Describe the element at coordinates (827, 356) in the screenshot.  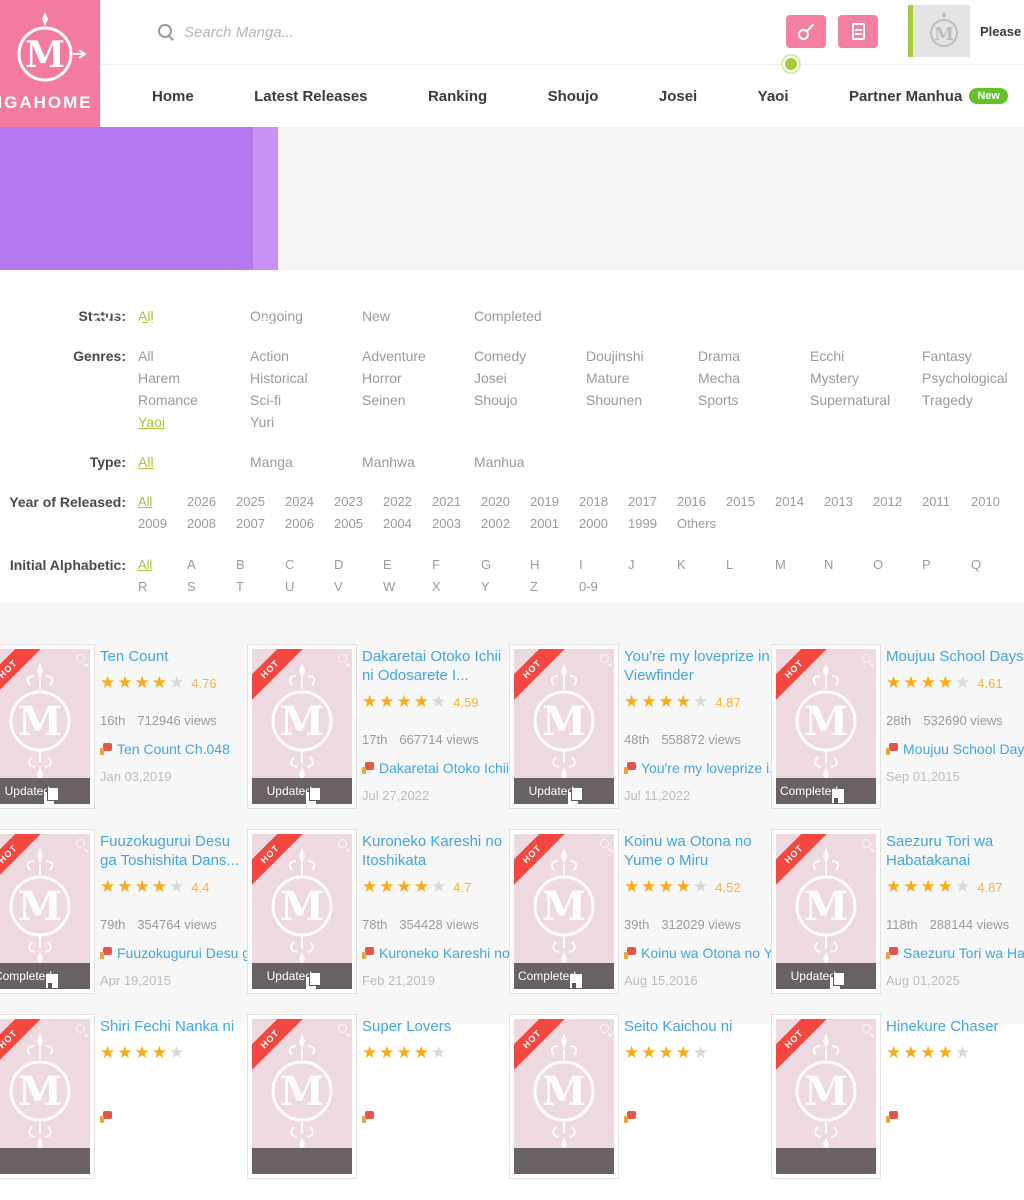
I see `filter-option-genre: Ecchi` at that location.